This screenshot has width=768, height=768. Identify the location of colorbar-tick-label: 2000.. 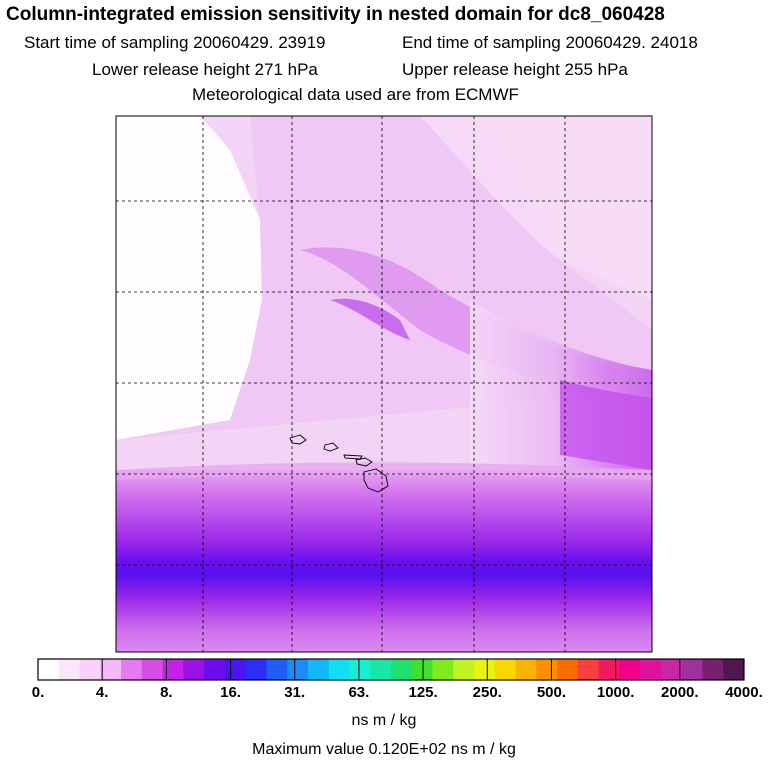
(680, 692).